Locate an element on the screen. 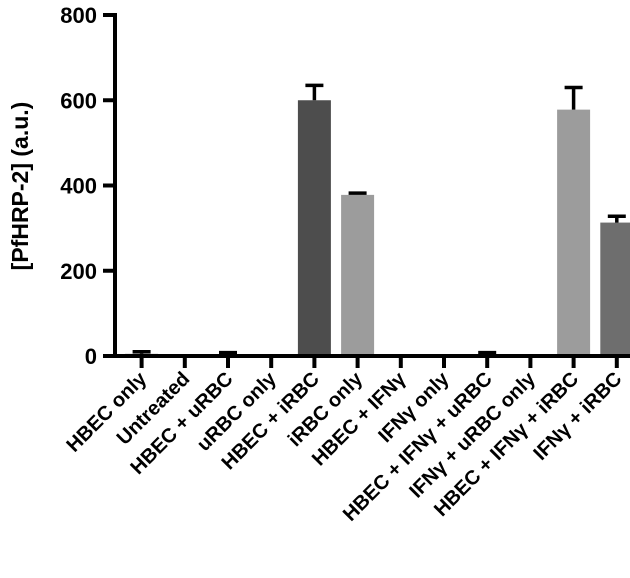 Image resolution: width=630 pixels, height=578 pixels. y-axis: 0 200 400 600 800 is located at coordinates (88, 186).